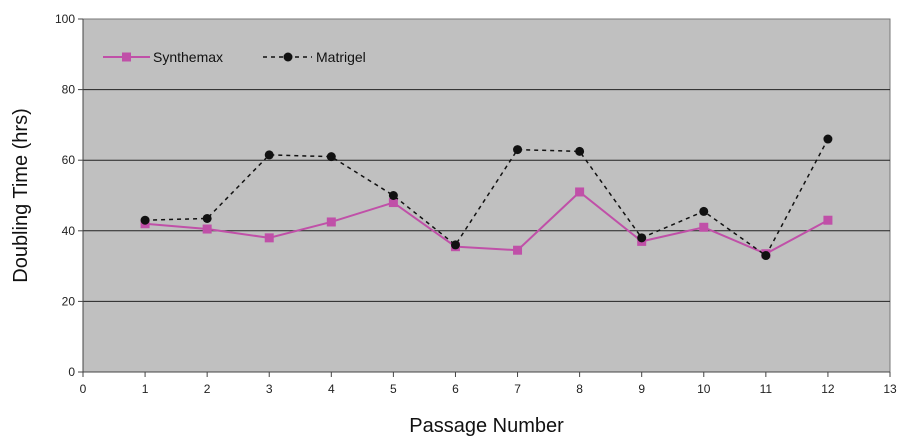 The width and height of the screenshot is (902, 444). What do you see at coordinates (704, 389) in the screenshot?
I see `x-tick-label-10: 10` at bounding box center [704, 389].